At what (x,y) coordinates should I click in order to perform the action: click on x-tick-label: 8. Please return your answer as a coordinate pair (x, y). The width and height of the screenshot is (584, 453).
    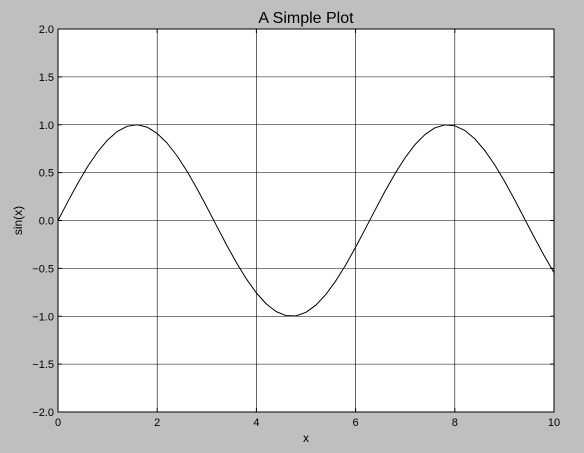
    Looking at the image, I should click on (455, 423).